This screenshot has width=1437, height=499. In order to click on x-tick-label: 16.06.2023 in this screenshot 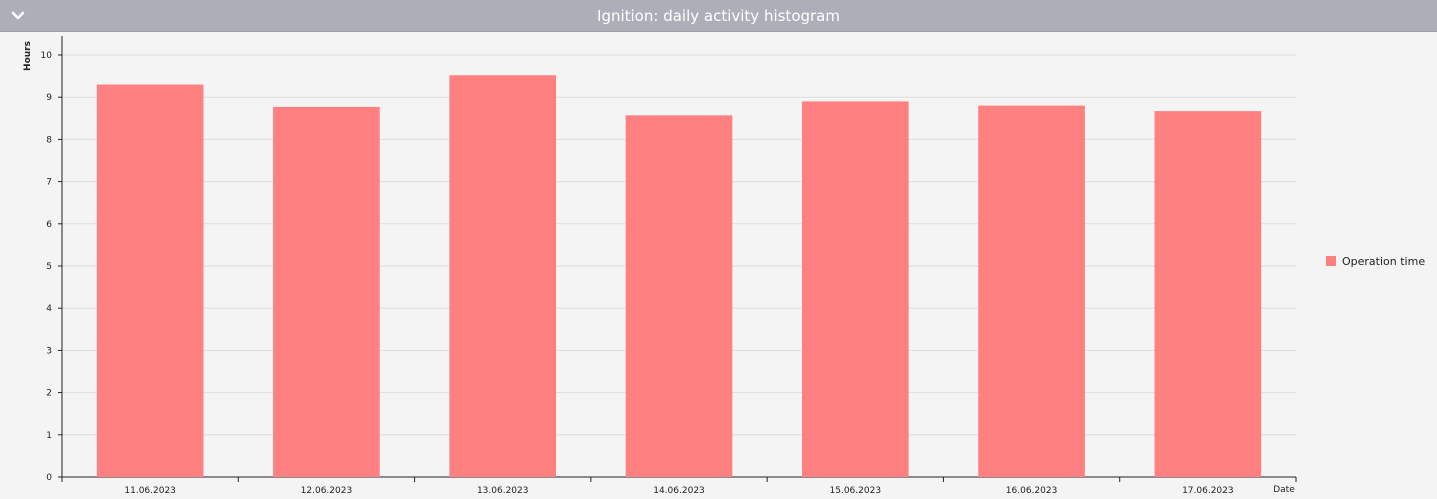, I will do `click(1032, 491)`.